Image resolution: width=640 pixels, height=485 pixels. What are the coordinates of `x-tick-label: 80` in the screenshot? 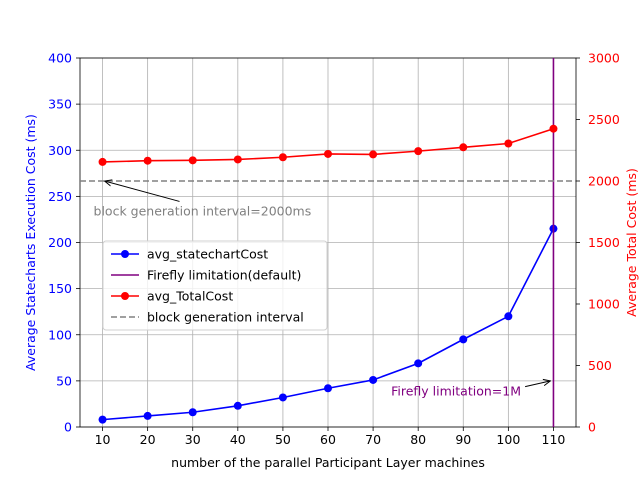 It's located at (418, 439).